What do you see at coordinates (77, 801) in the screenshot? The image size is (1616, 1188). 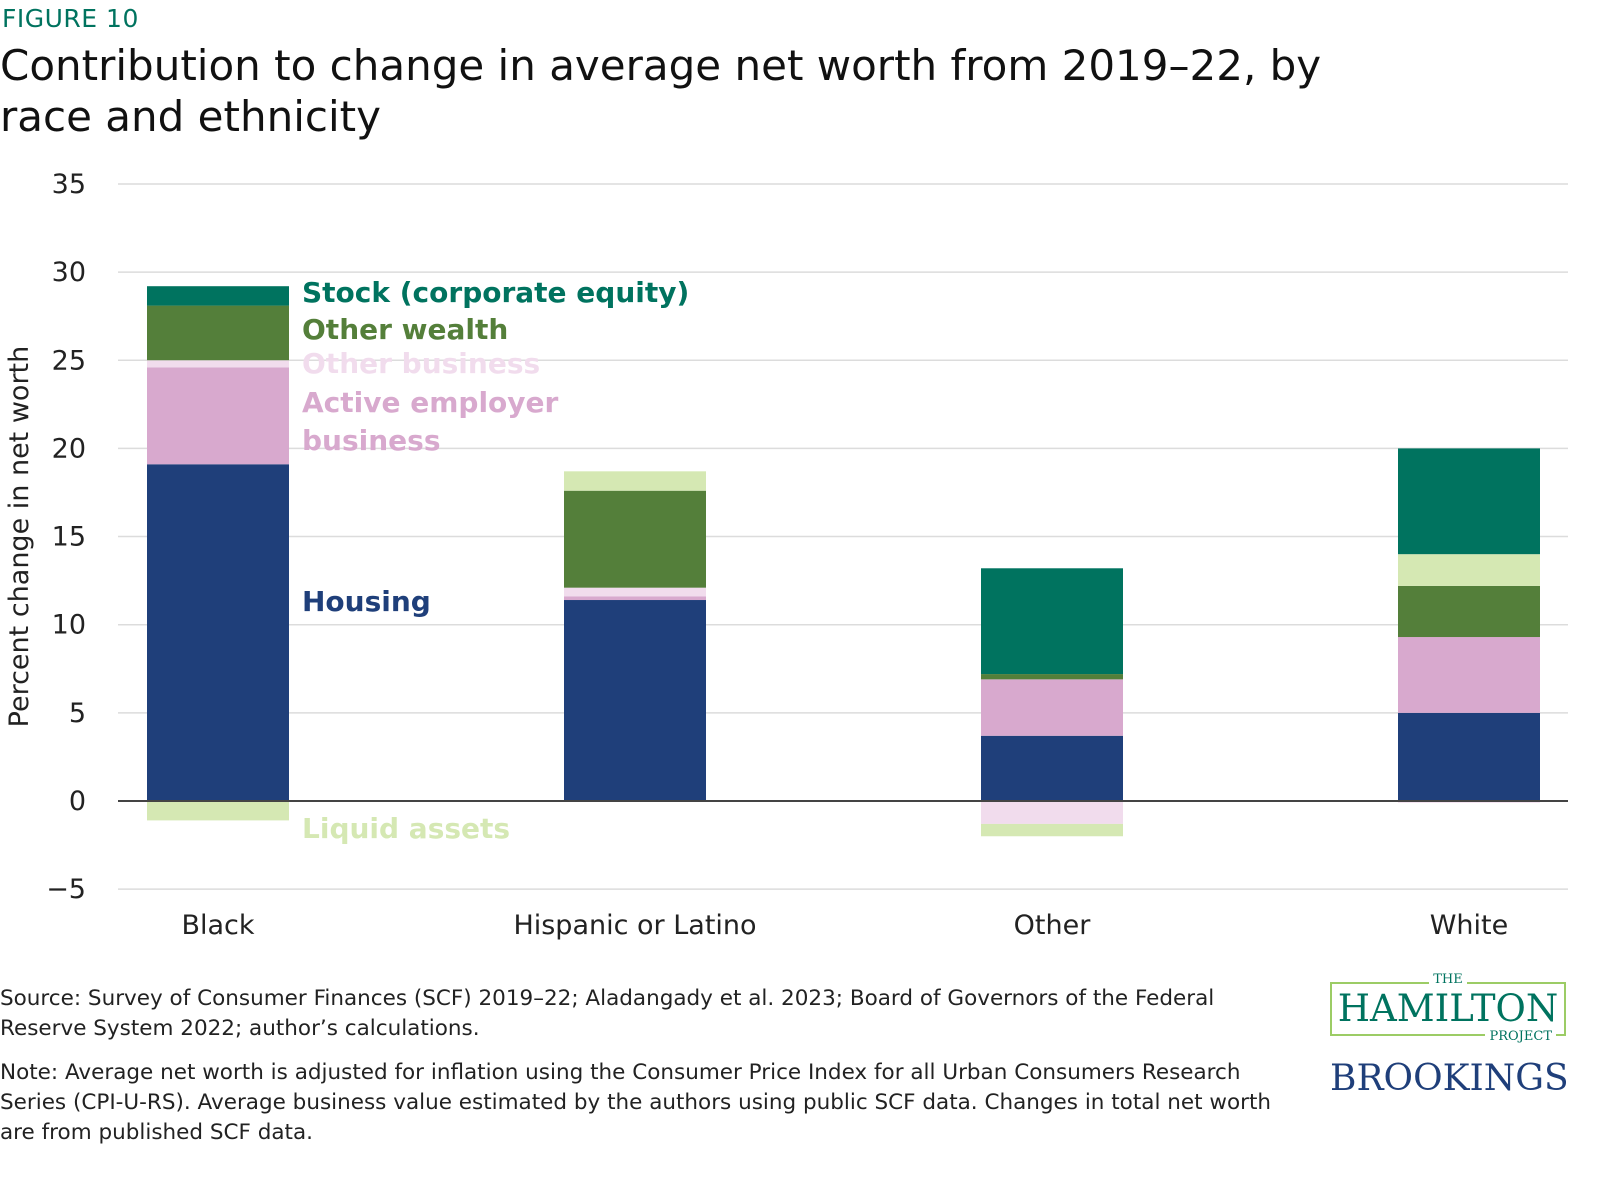 I see `y-tick-label: 0` at bounding box center [77, 801].